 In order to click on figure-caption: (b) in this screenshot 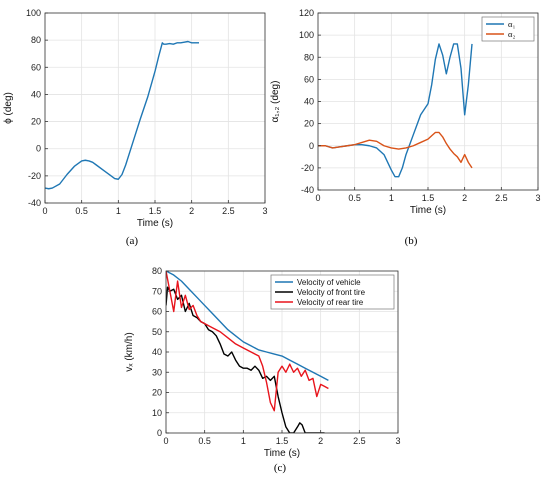, I will do `click(411, 241)`.